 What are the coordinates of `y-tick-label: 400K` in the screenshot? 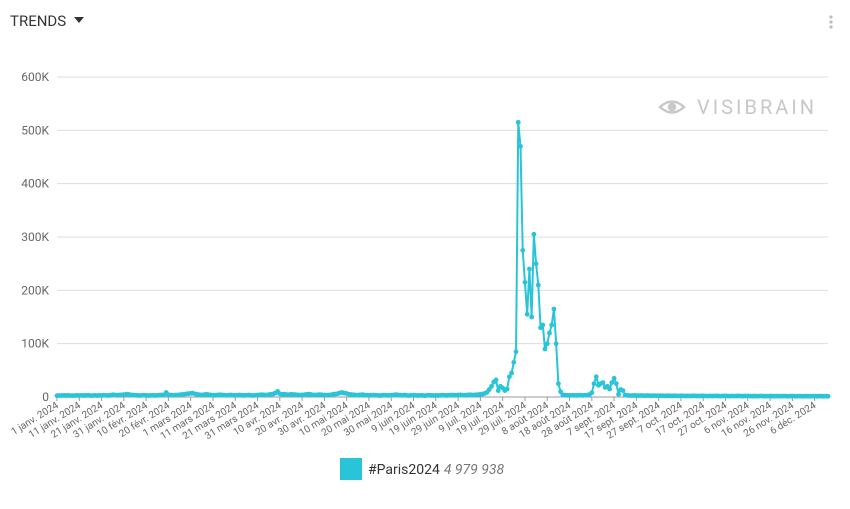 It's located at (35, 184).